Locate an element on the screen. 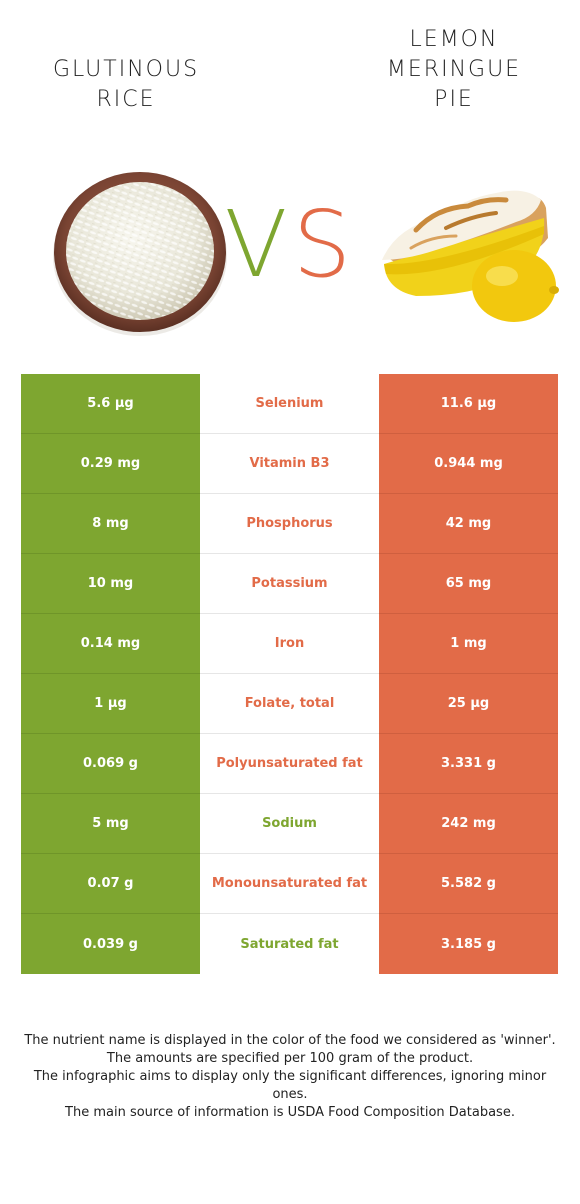 The width and height of the screenshot is (580, 1204). nutrient-name: Sodium is located at coordinates (289, 824).